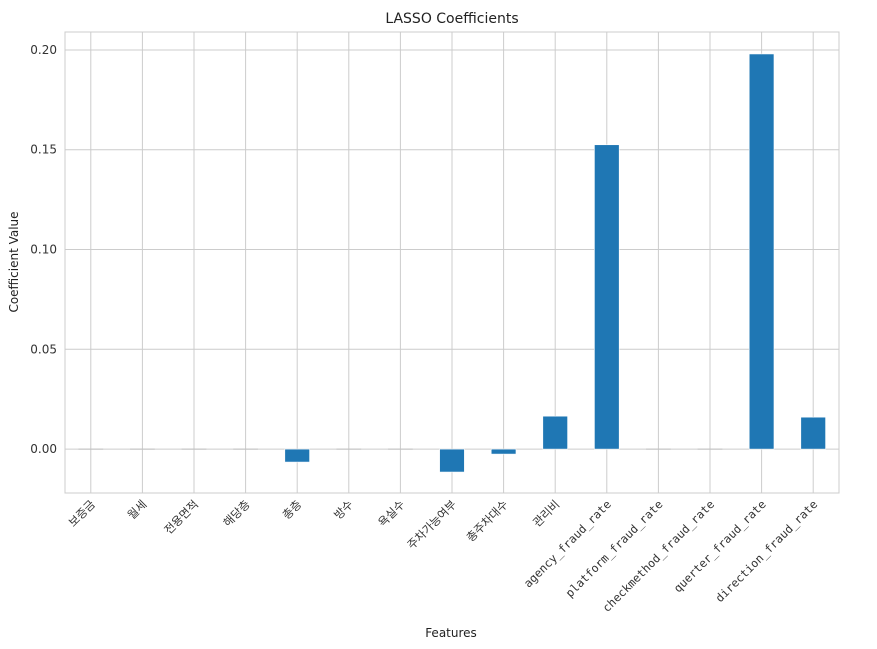 The width and height of the screenshot is (877, 649). Describe the element at coordinates (391, 513) in the screenshot. I see `x-tick-label: 욕실수` at that location.